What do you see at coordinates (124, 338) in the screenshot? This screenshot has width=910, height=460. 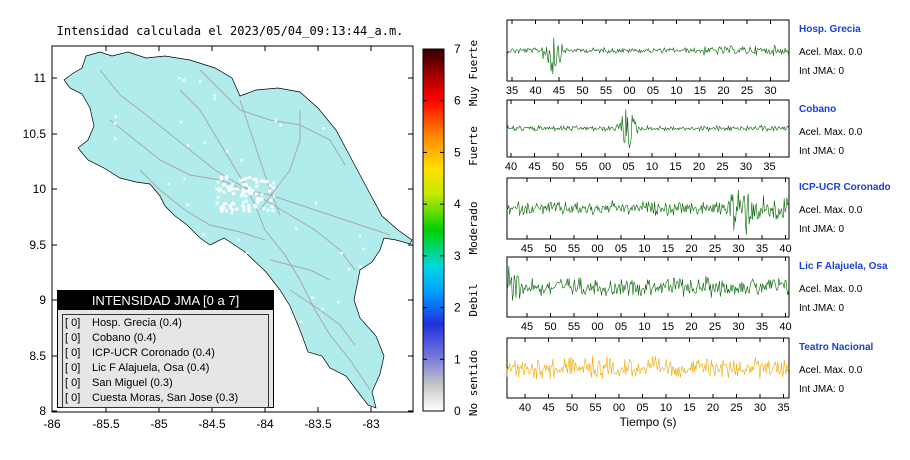 I see `legend-item-label: Cobano (0.4)` at bounding box center [124, 338].